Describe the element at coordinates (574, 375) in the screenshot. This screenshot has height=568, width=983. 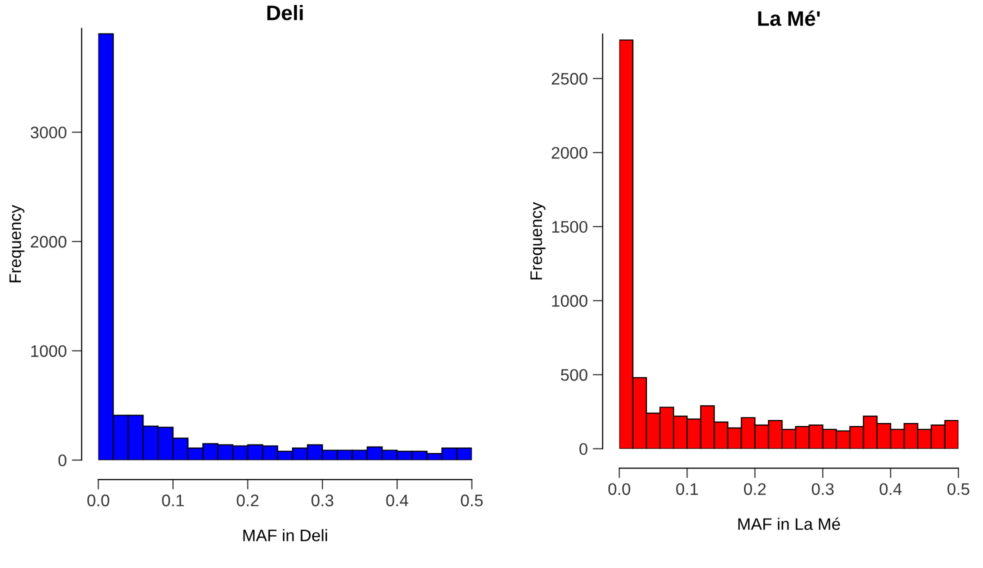
I see `y-tick-label: 500` at that location.